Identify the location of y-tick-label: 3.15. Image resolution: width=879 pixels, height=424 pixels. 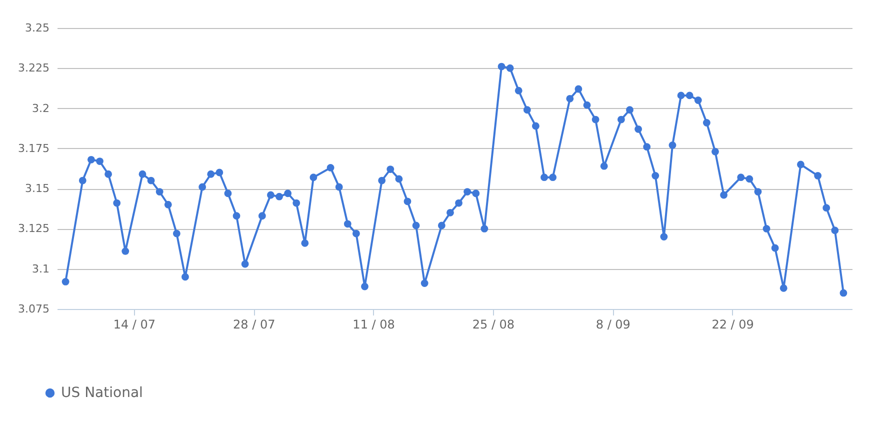
(37, 189).